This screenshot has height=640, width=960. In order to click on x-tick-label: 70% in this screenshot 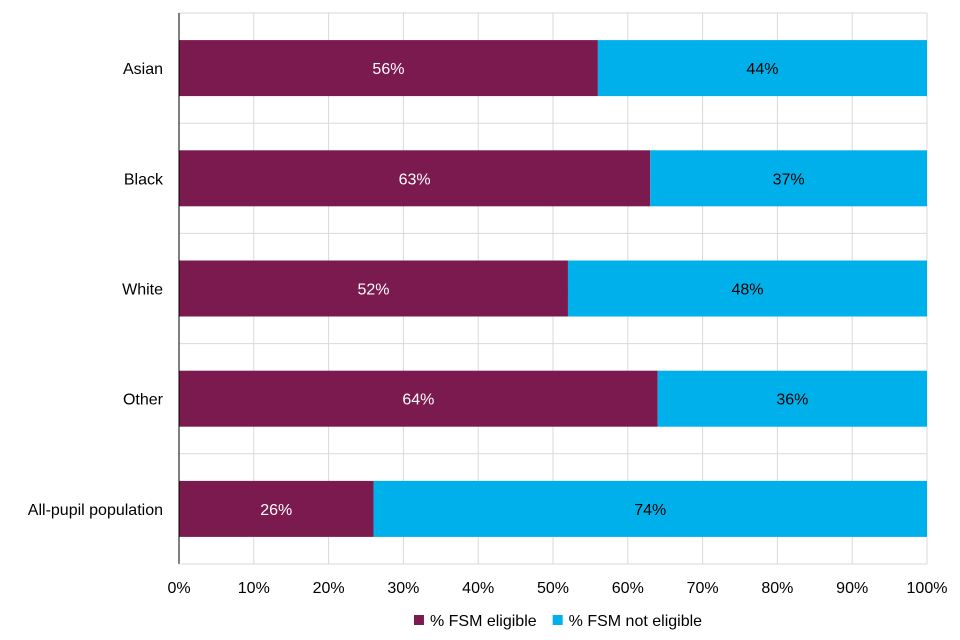, I will do `click(703, 588)`.